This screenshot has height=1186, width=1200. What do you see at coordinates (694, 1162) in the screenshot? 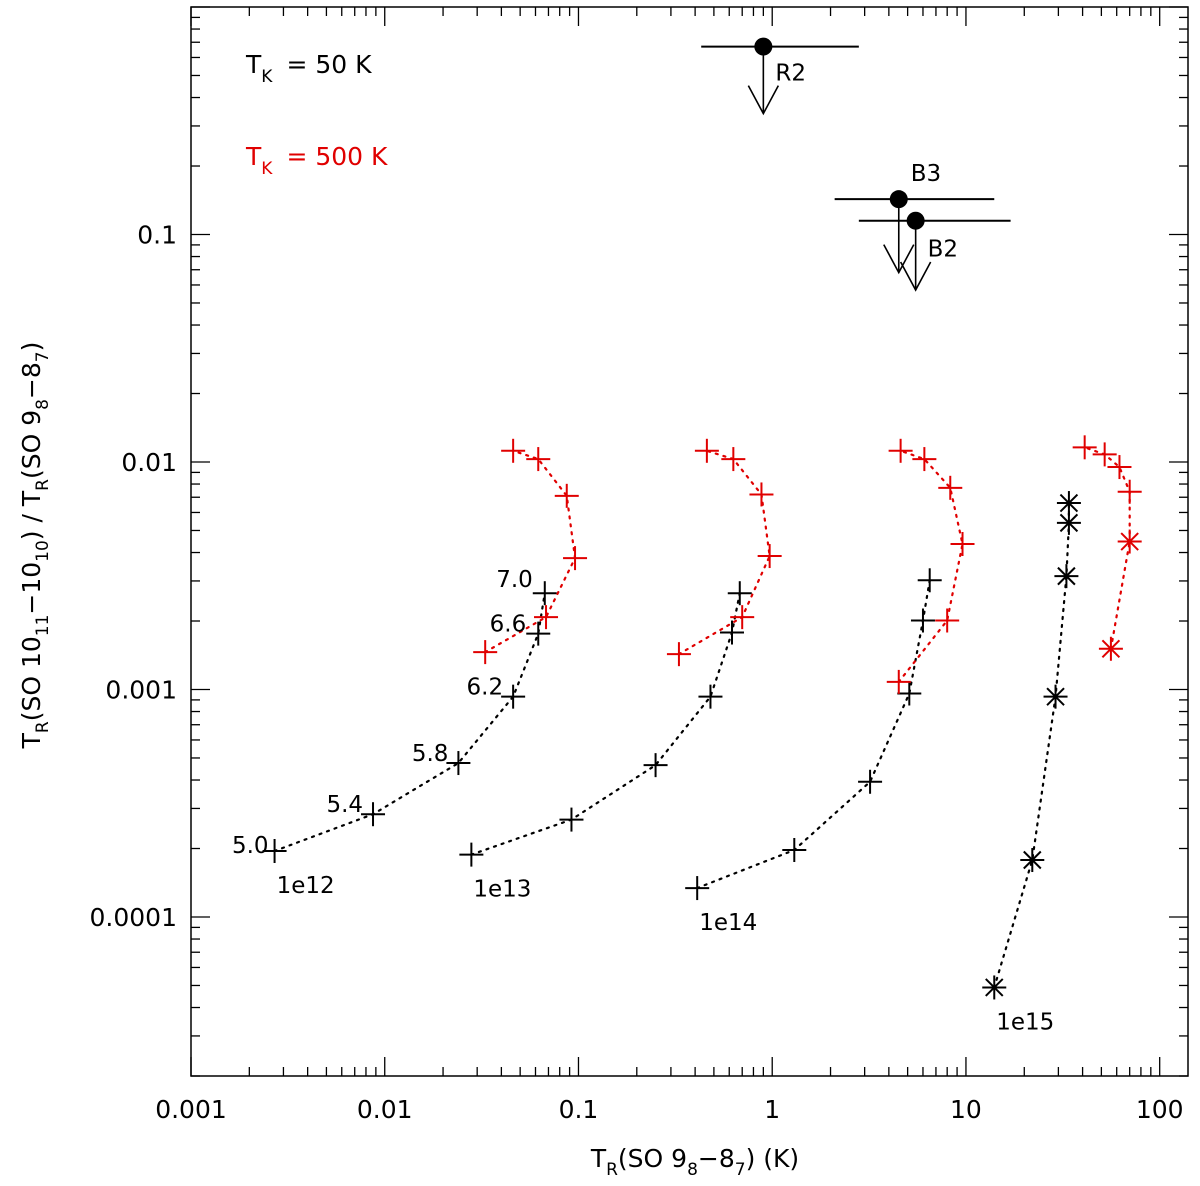
I see `x-axis-title: TR(SO 98−87) (K)` at bounding box center [694, 1162].